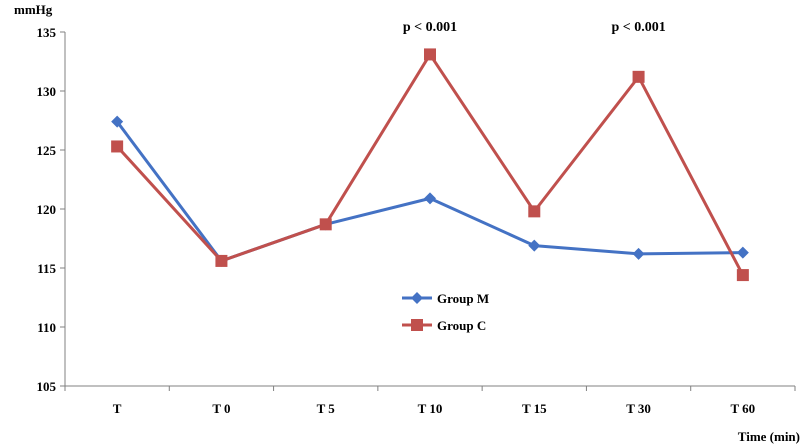 The width and height of the screenshot is (804, 448). Describe the element at coordinates (445, 312) in the screenshot. I see `legend: Group M Group C` at that location.